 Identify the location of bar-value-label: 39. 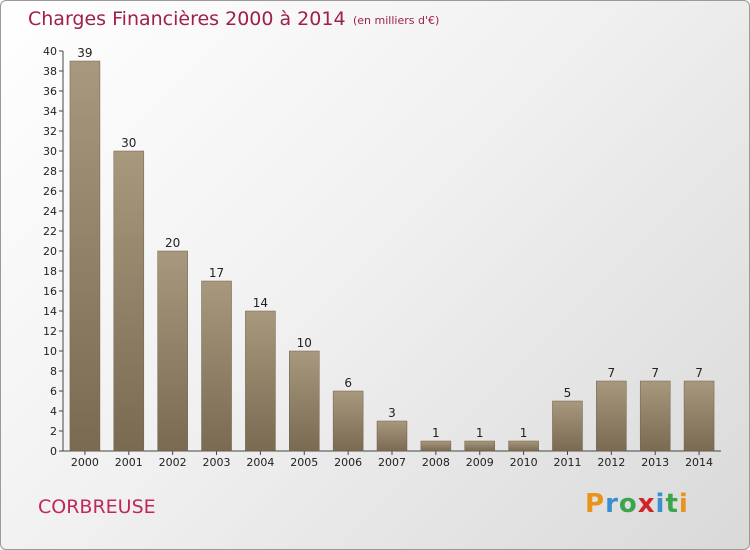
(84, 53).